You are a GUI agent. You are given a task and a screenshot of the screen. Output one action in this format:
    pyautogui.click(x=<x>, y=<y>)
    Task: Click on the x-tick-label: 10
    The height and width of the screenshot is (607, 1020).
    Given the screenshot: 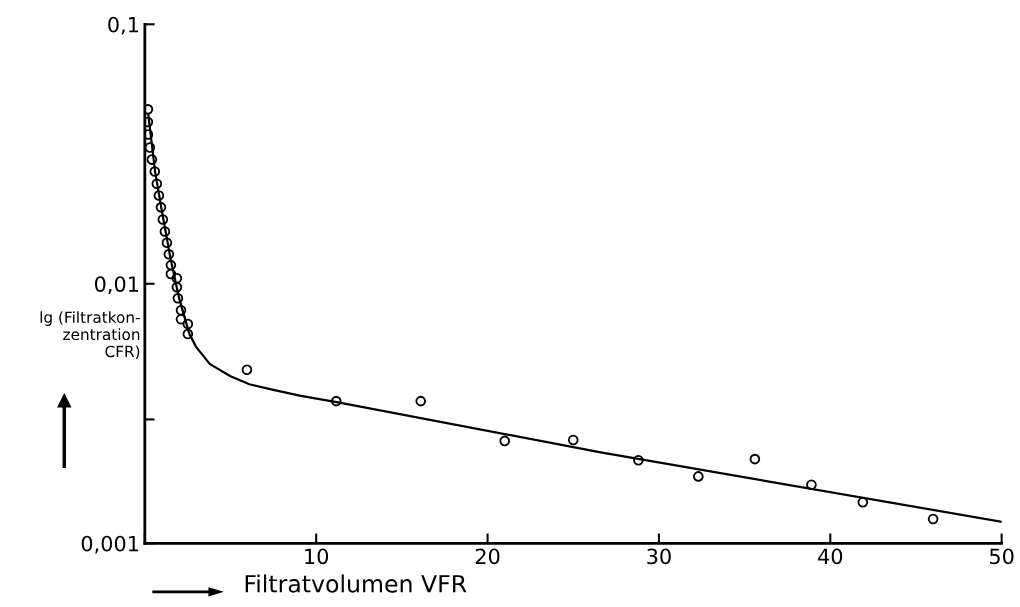 What is the action you would take?
    pyautogui.click(x=317, y=556)
    